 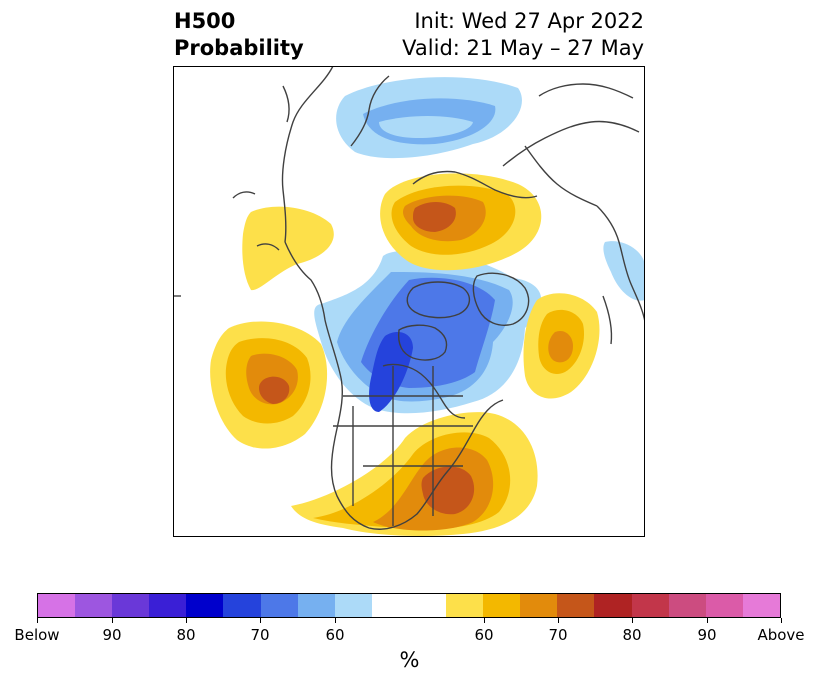 What do you see at coordinates (205, 21) in the screenshot?
I see `title-field-name: H500` at bounding box center [205, 21].